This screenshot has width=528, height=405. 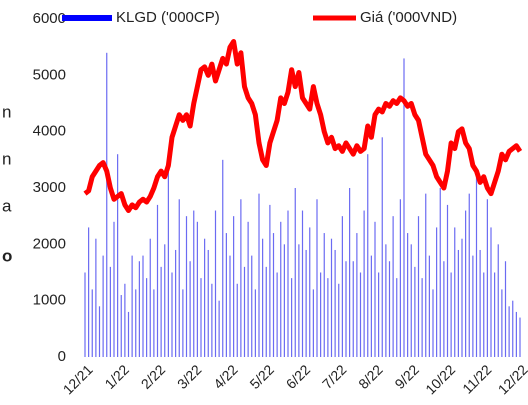 I want to click on side-text: o, so click(x=7, y=255).